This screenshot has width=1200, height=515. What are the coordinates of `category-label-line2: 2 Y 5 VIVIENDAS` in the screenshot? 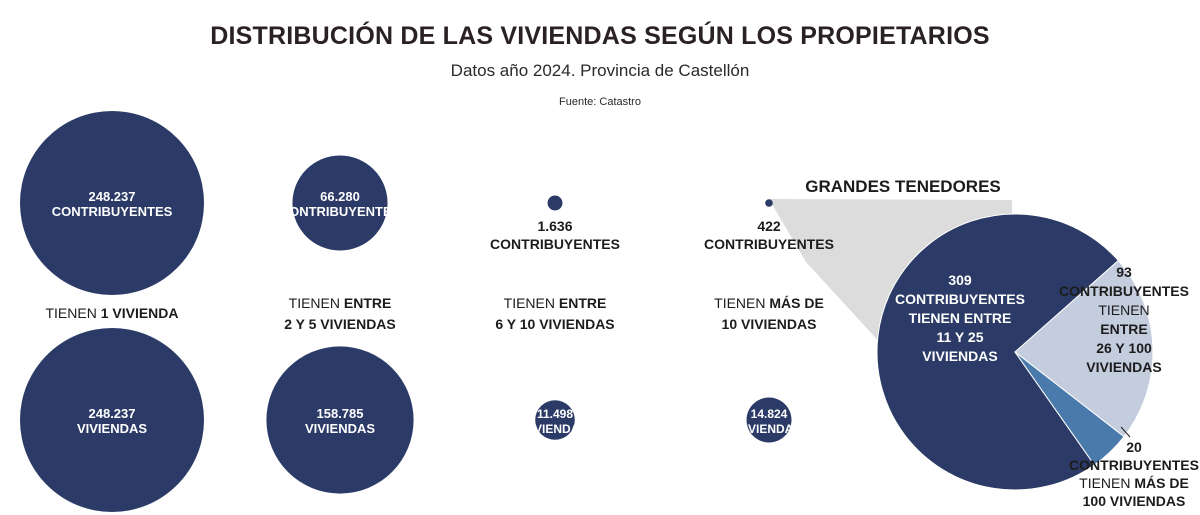 It's located at (340, 324).